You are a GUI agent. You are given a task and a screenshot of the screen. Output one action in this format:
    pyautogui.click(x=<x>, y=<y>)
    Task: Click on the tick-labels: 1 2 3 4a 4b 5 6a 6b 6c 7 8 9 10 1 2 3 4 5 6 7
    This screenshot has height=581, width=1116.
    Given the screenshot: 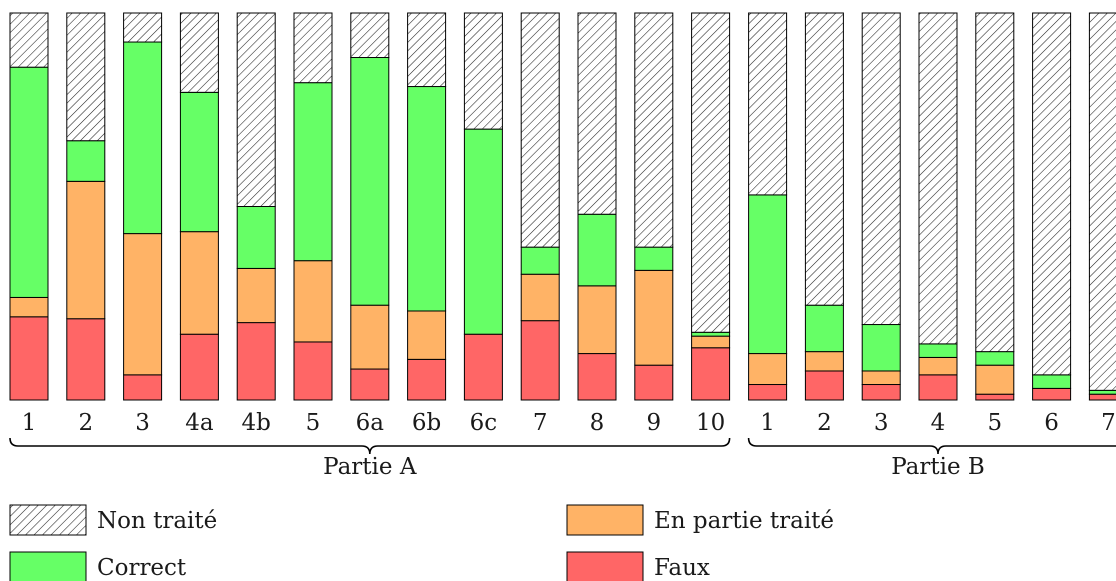 What is the action you would take?
    pyautogui.click(x=569, y=423)
    